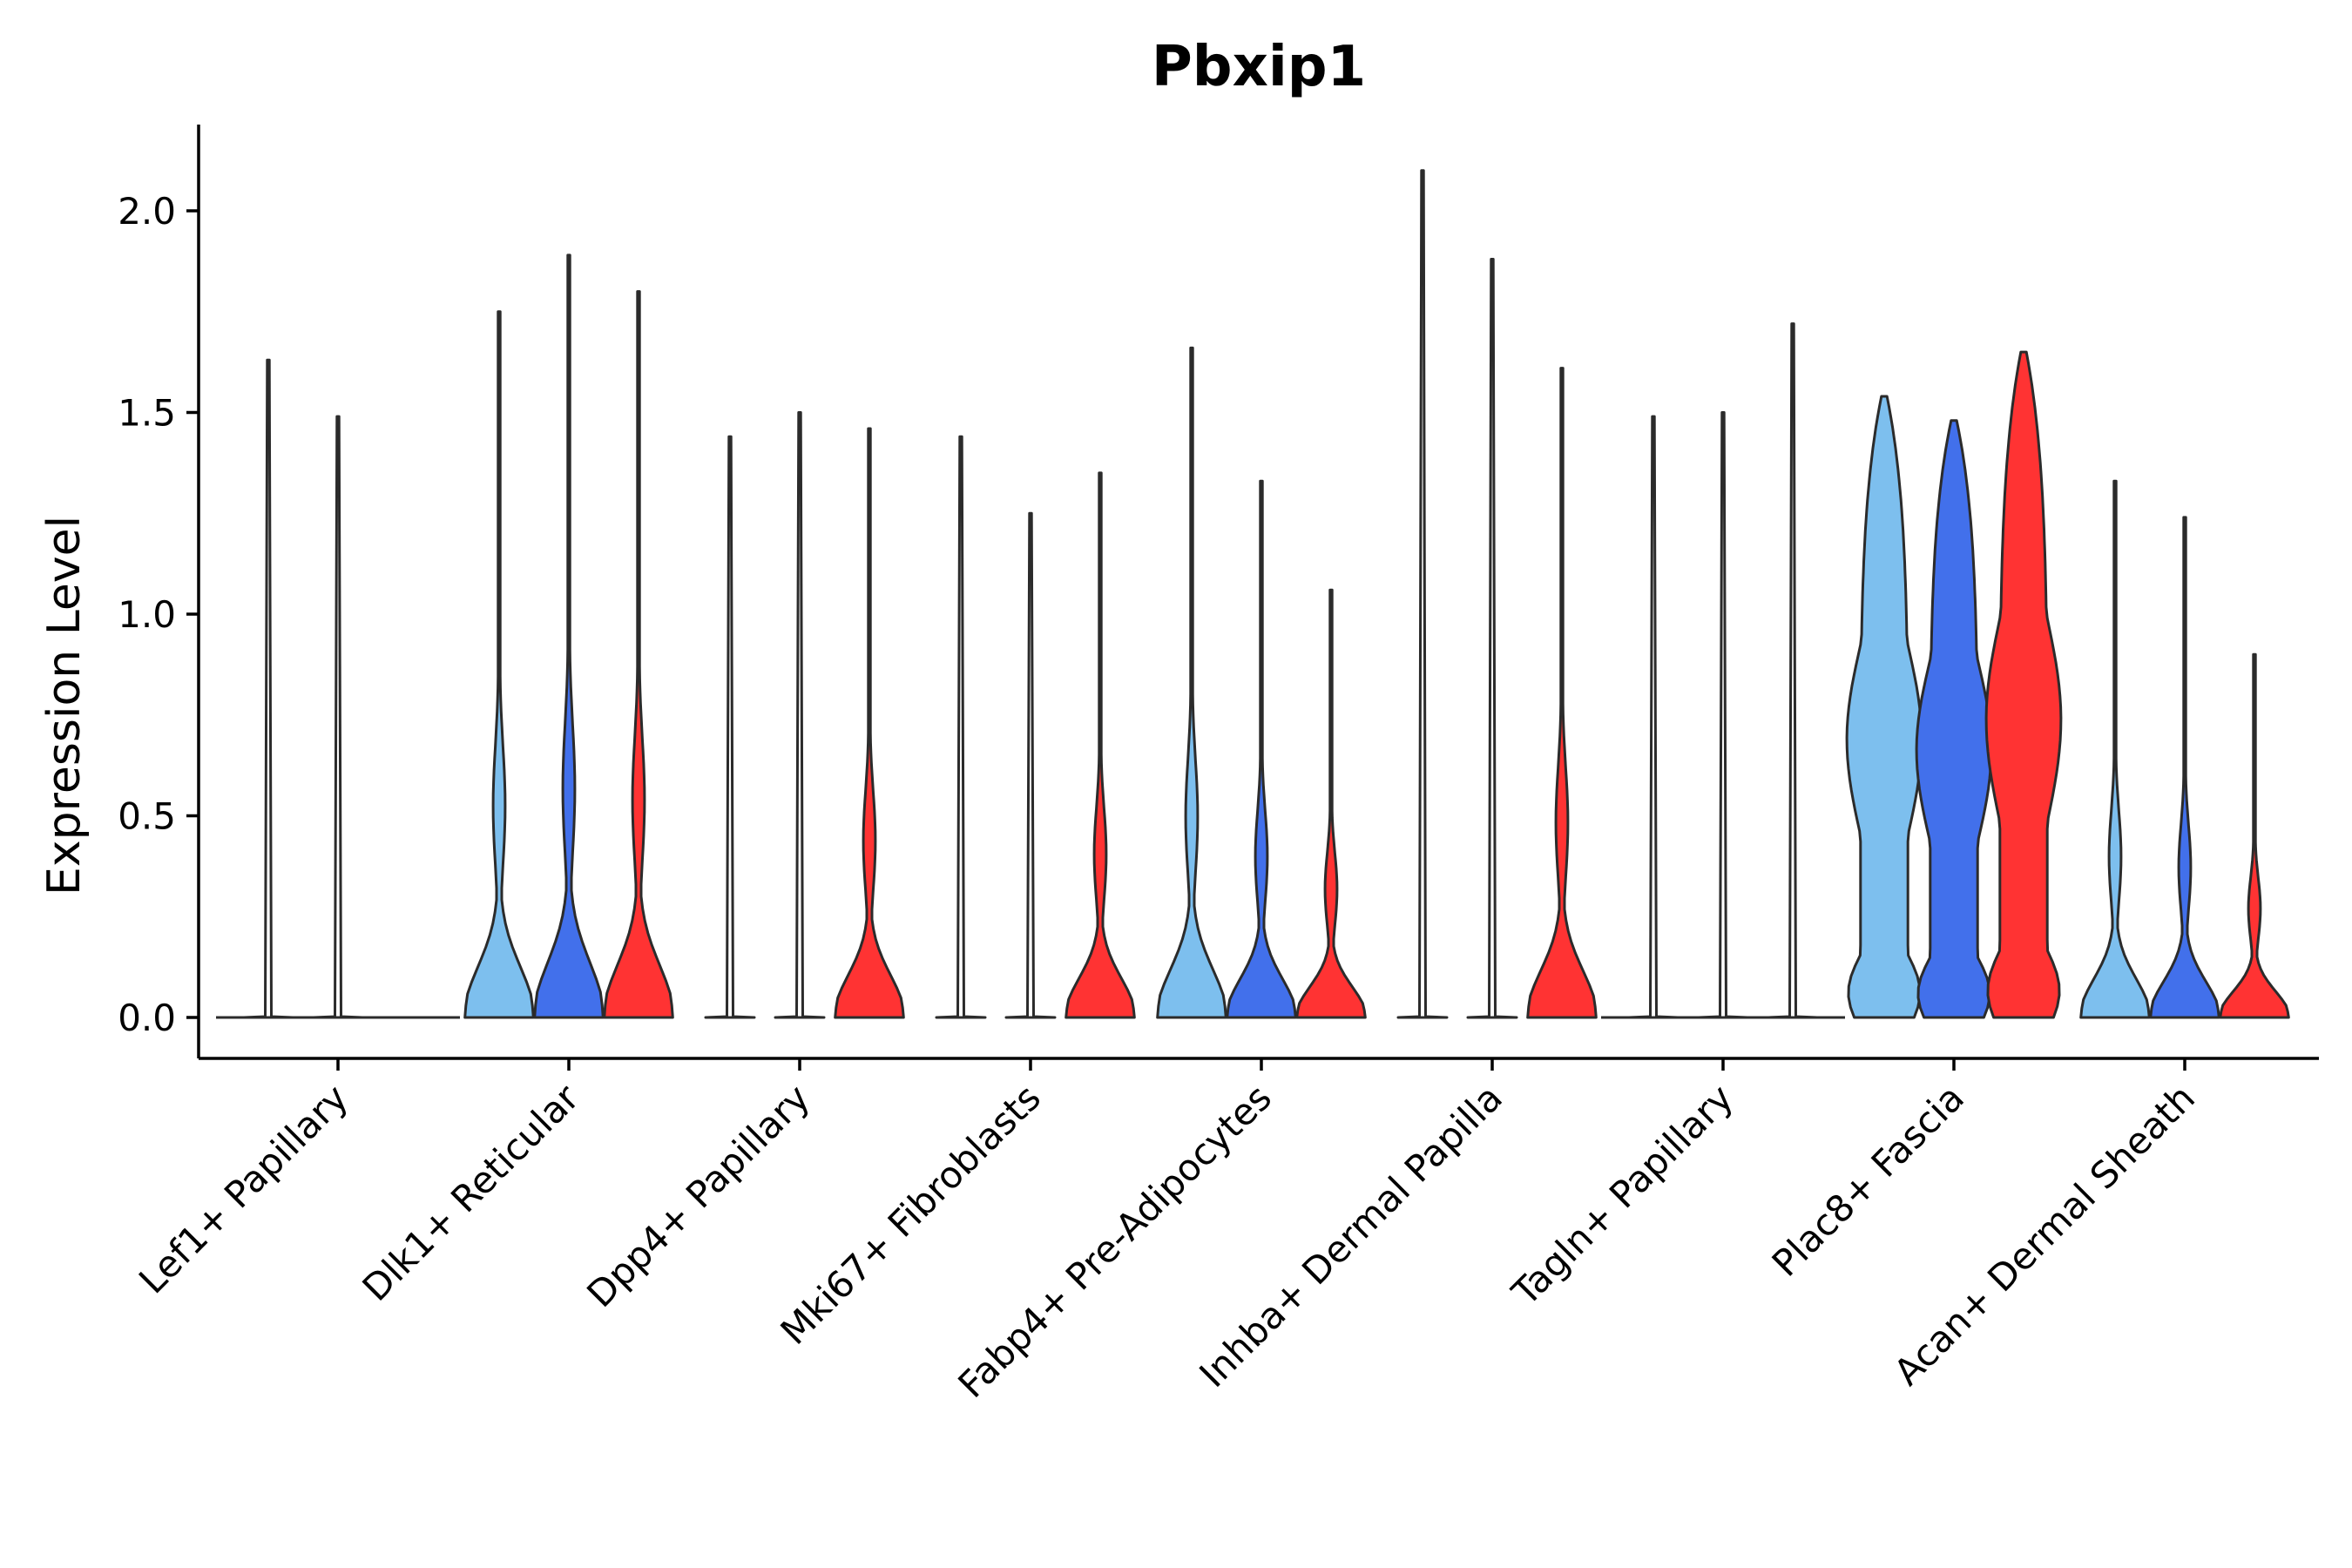  Describe the element at coordinates (243, 1188) in the screenshot. I see `x-tick-label-0: Lef1+ Papillary` at that location.